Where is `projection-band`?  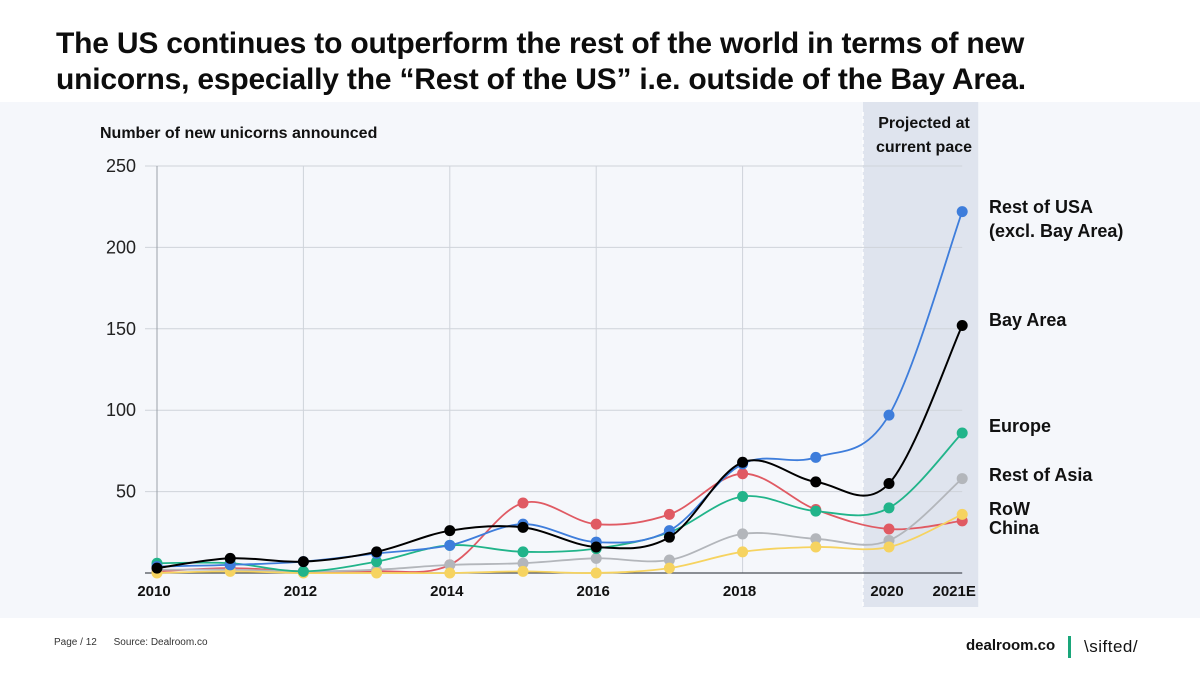 projection-band is located at coordinates (921, 354).